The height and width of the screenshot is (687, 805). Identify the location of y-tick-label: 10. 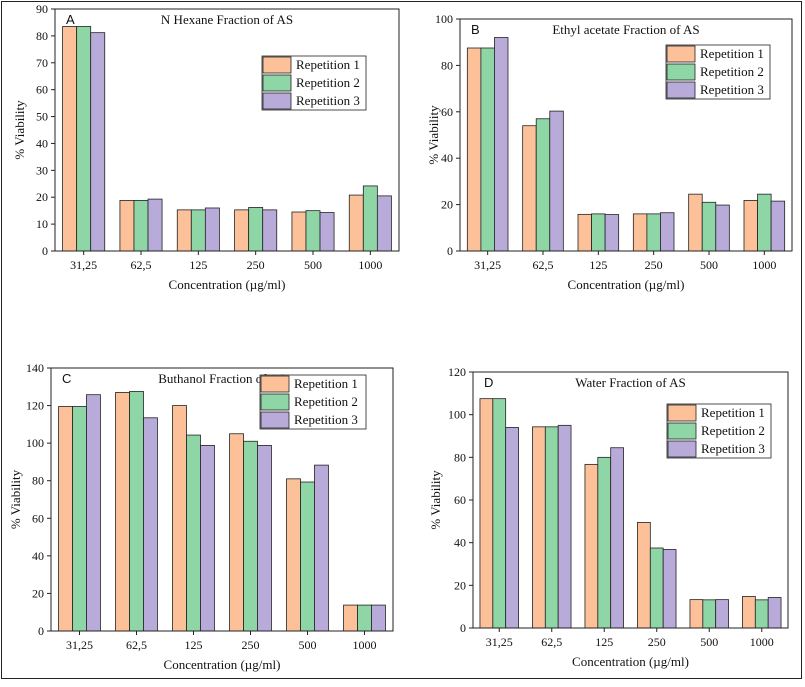
(42, 224).